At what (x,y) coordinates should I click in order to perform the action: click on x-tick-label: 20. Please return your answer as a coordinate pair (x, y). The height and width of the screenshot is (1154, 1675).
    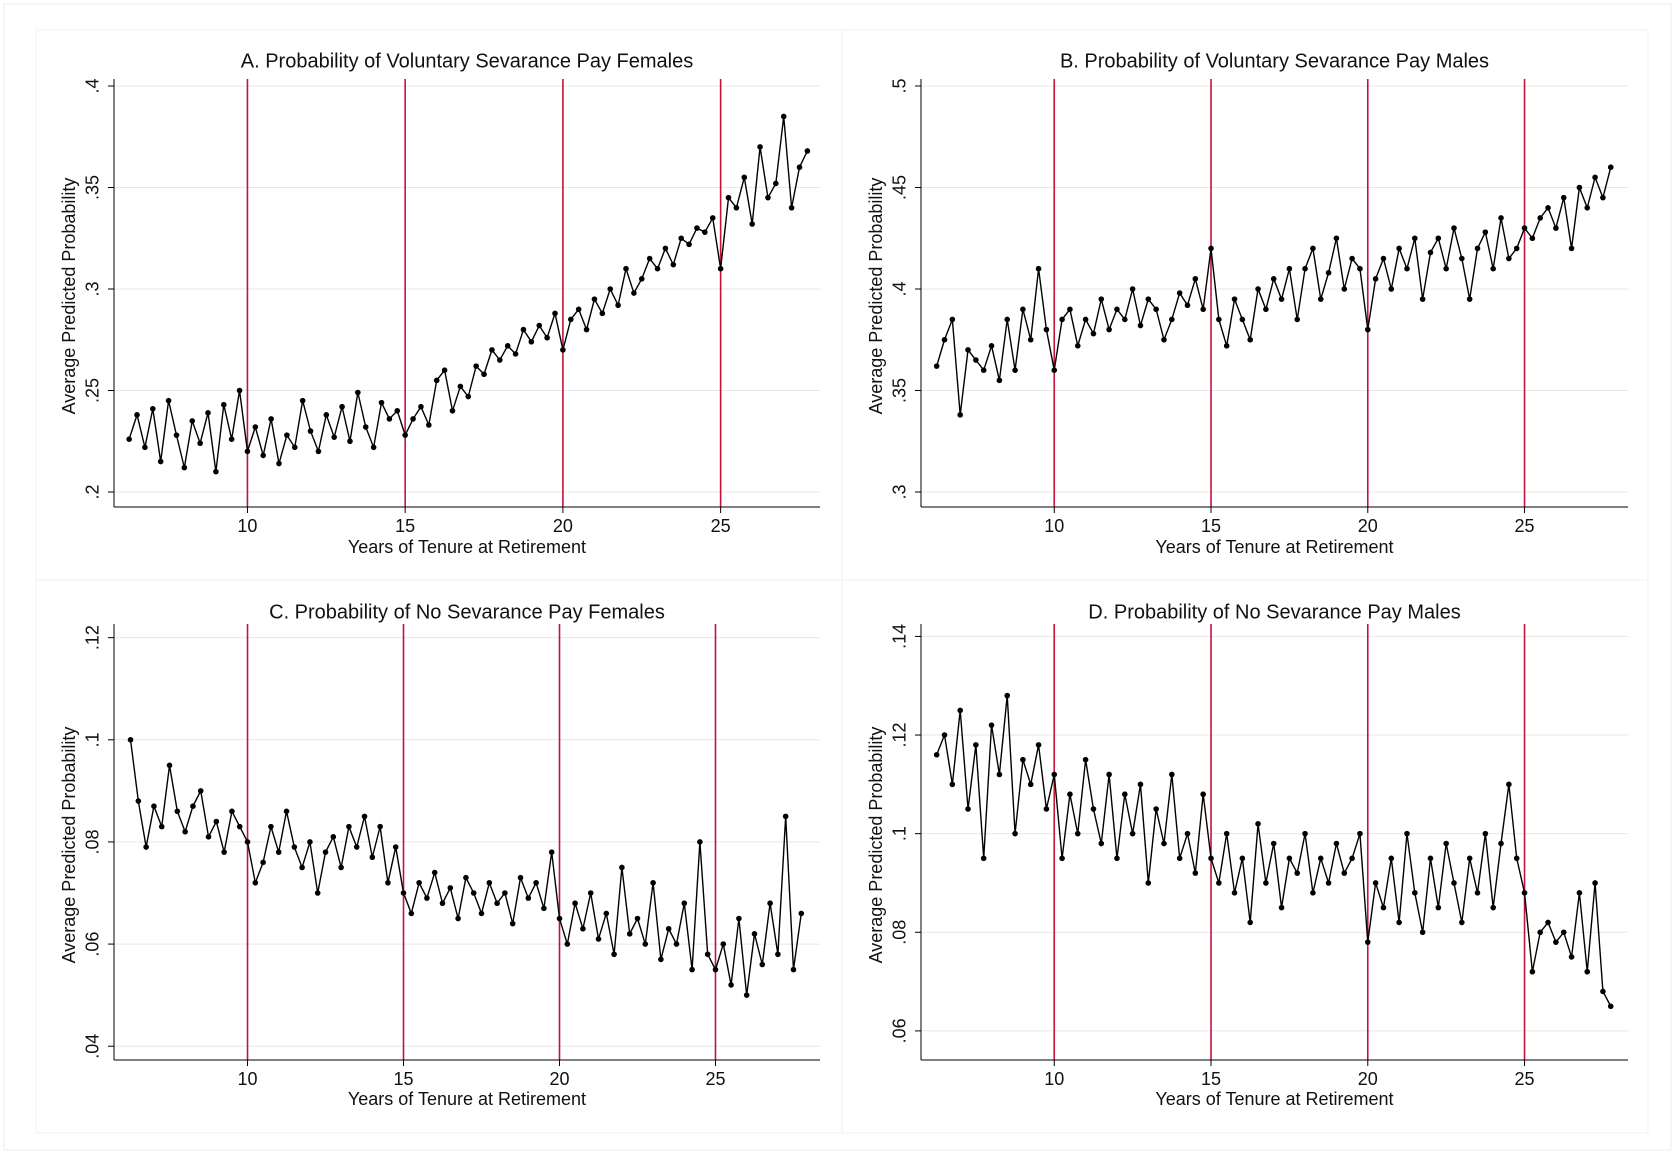
    Looking at the image, I should click on (1368, 1079).